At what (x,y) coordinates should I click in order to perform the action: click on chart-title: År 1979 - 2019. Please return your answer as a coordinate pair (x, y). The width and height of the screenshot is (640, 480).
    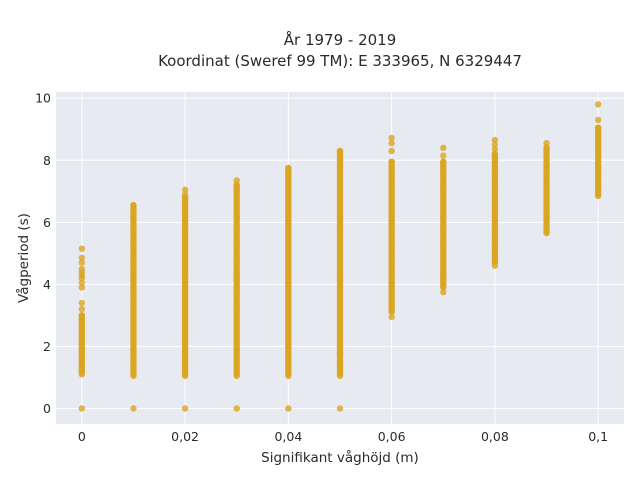
    Looking at the image, I should click on (340, 39).